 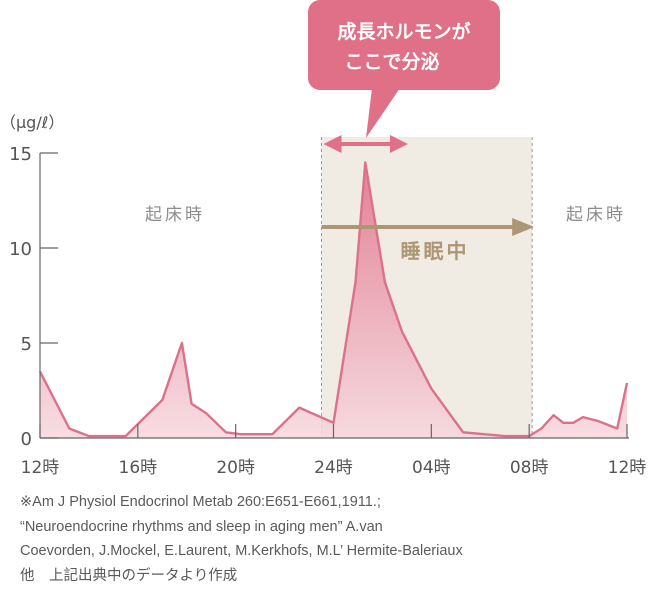 I want to click on callout-text-line2: ここで分泌, so click(x=391, y=61).